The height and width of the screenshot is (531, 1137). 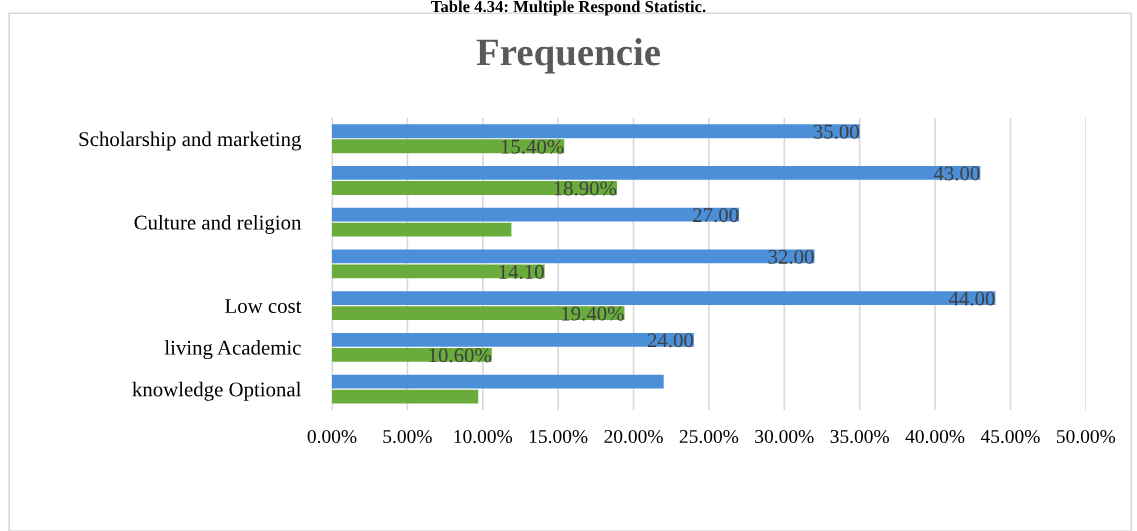 I want to click on x-tick-label: 50.00%, so click(x=1086, y=436).